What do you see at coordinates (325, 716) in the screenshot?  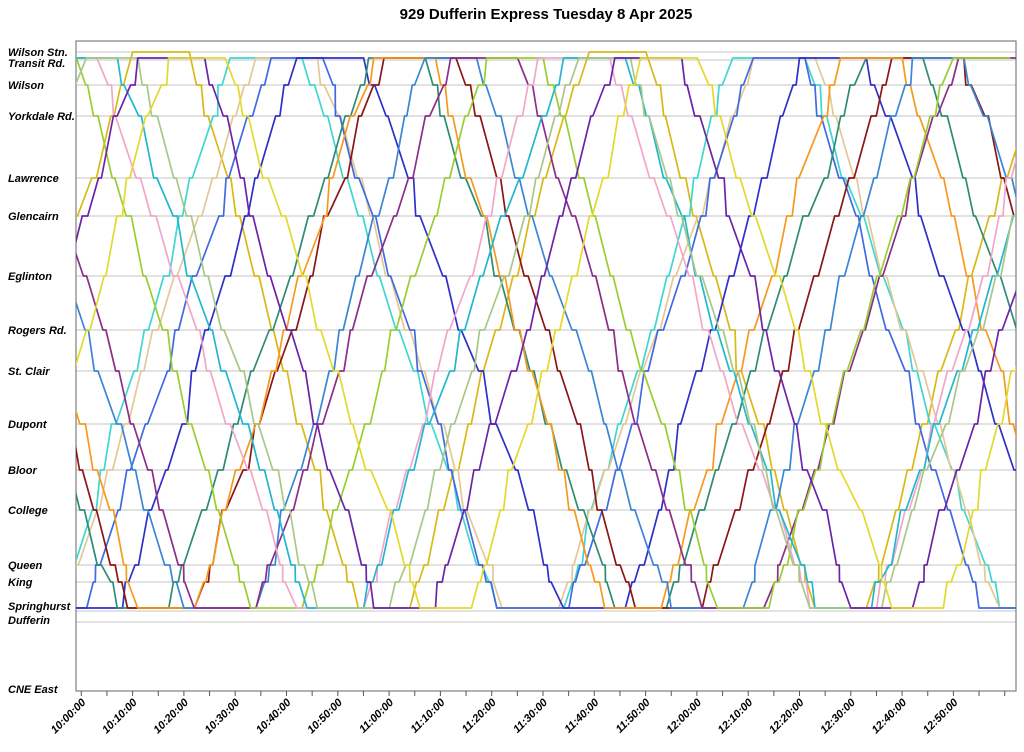 I see `x-tick-label: 10:50:00` at bounding box center [325, 716].